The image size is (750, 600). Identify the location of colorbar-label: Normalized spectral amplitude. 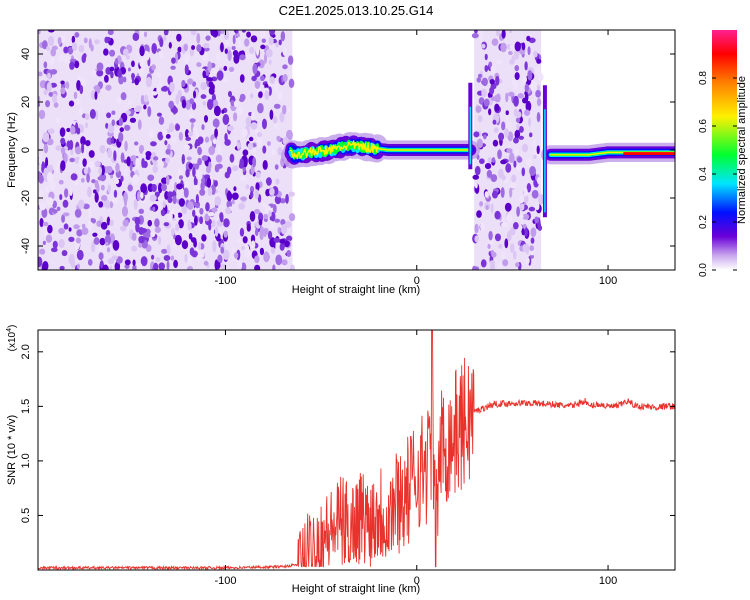
(742, 150).